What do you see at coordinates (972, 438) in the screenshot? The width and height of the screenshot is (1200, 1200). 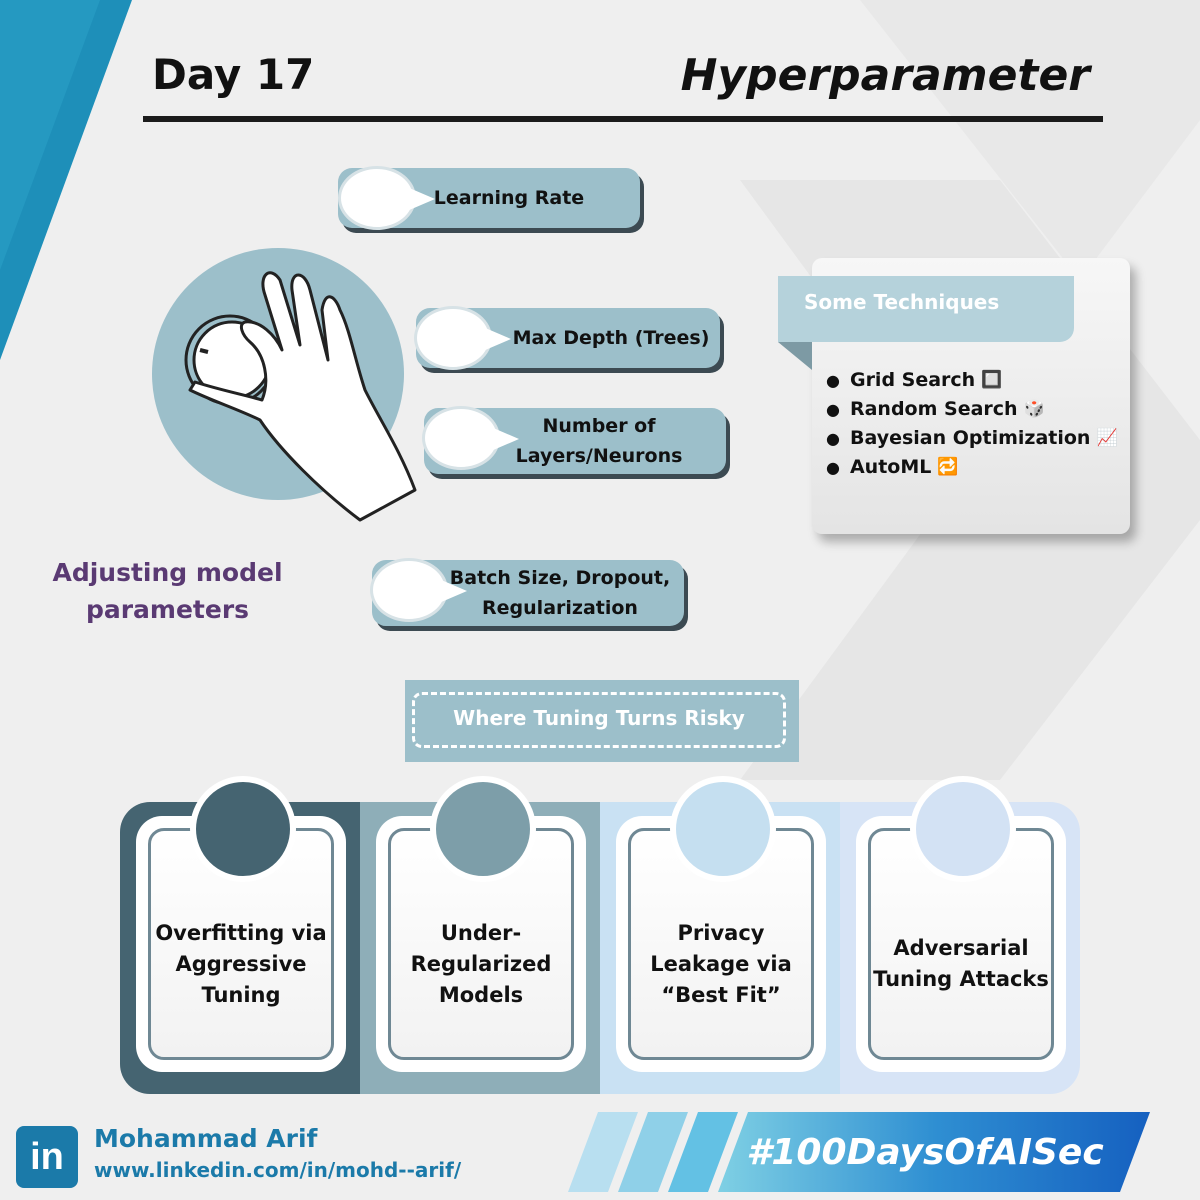 I see `list-item: ● Bayesian Optimization 📈` at bounding box center [972, 438].